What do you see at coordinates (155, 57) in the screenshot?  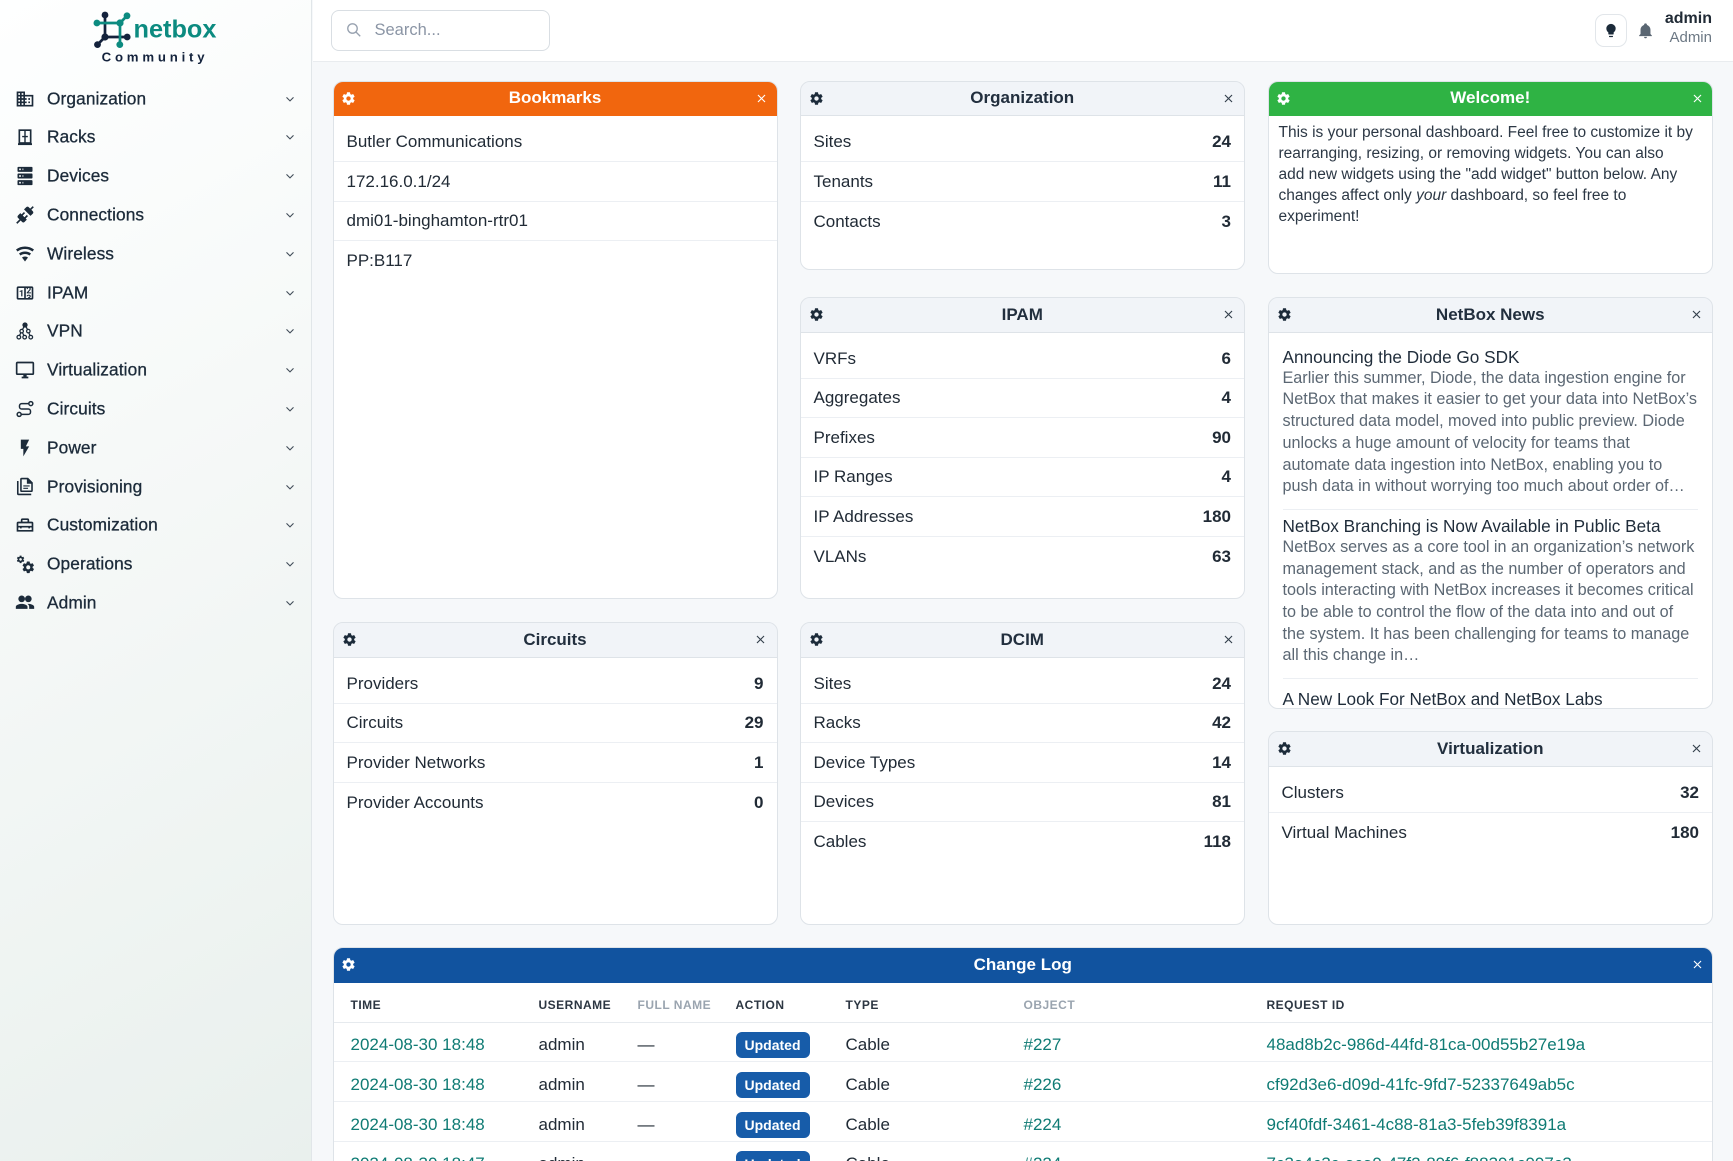 I see `svg-text: Community` at bounding box center [155, 57].